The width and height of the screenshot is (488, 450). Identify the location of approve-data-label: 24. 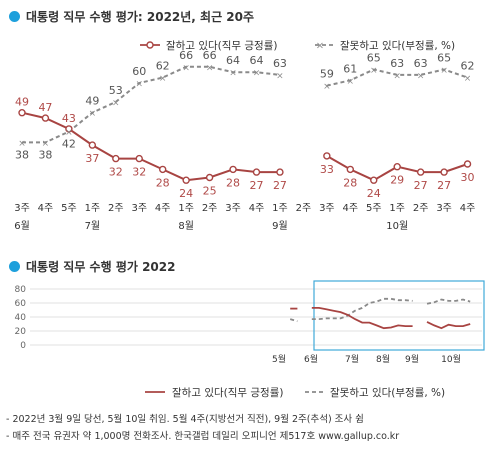
(374, 193).